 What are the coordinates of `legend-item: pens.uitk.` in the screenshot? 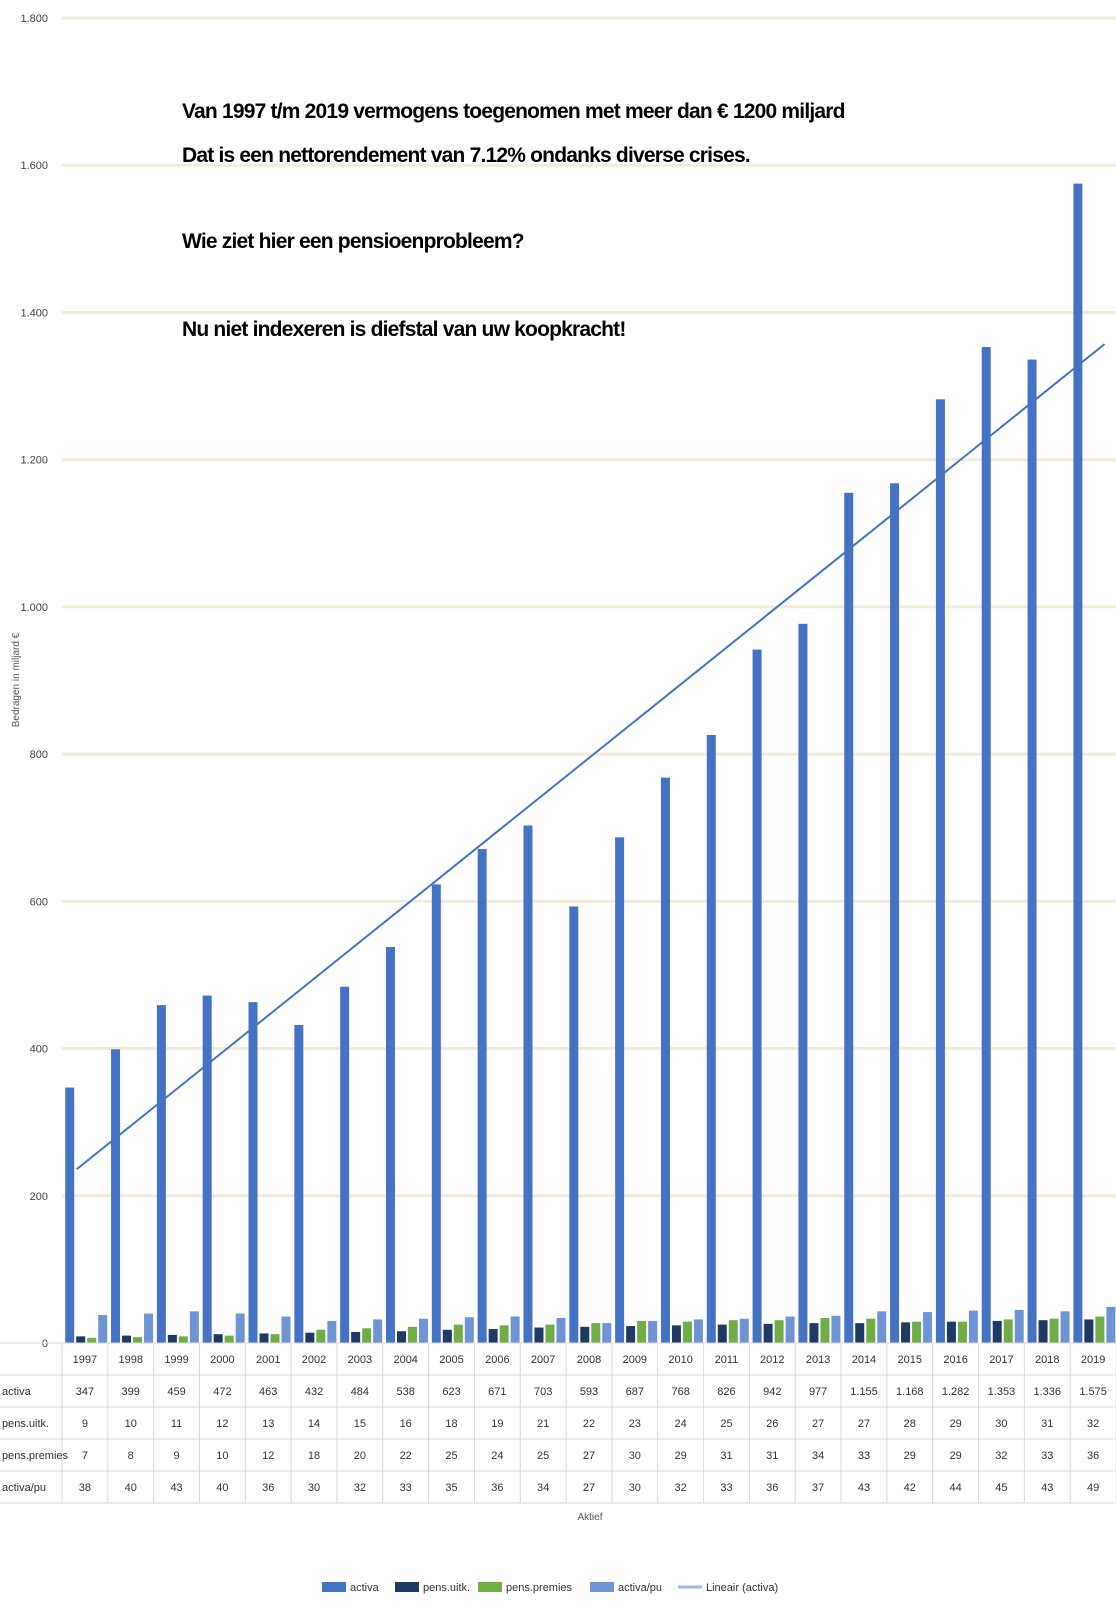 It's located at (432, 1588).